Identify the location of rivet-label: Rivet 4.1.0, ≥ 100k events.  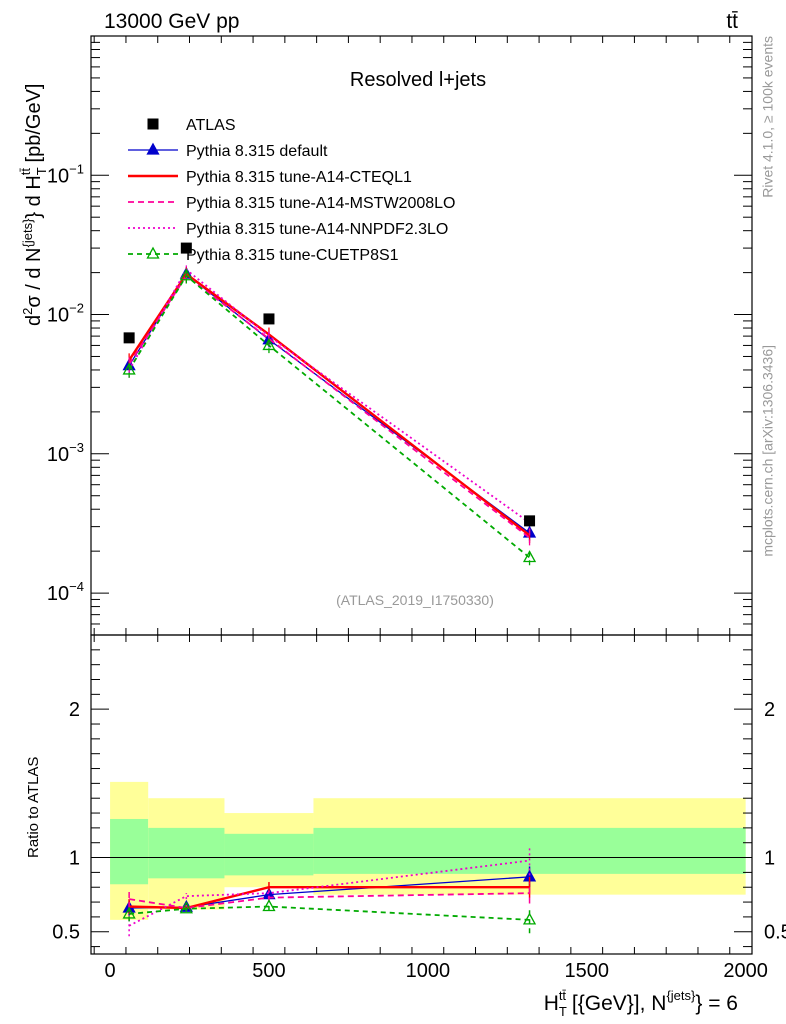
(767, 117).